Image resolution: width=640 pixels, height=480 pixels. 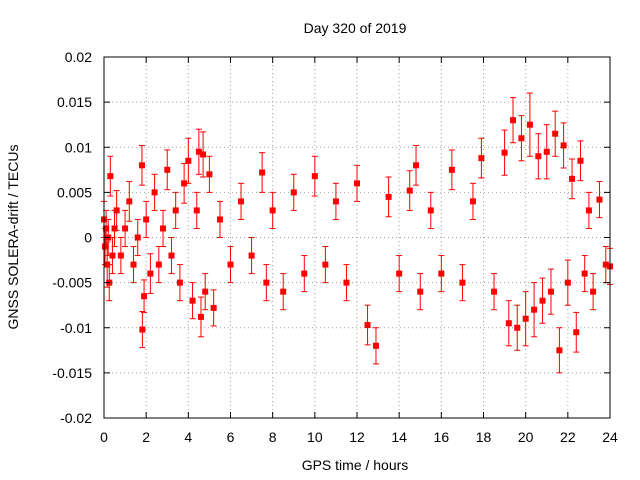 I want to click on x-tick-label: 12, so click(x=357, y=437).